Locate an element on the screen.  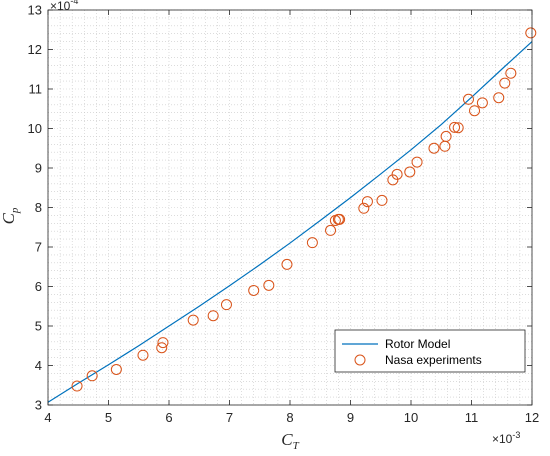
x-tick-label: 12 is located at coordinates (532, 417).